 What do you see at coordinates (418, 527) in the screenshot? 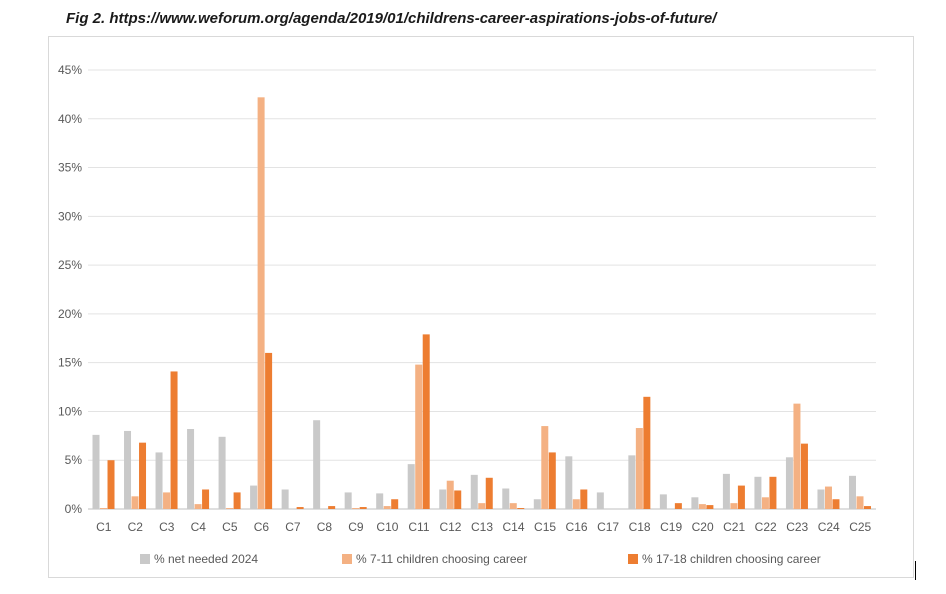
I see `x-category-label: C11` at bounding box center [418, 527].